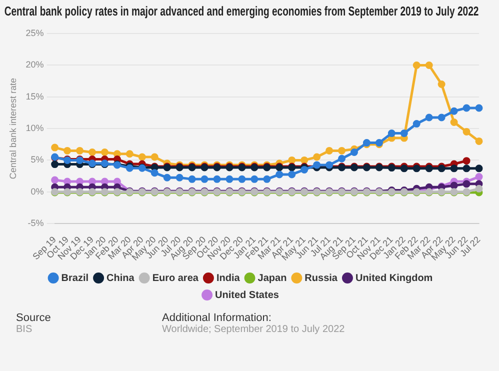 This screenshot has width=499, height=371. I want to click on legend-label: China, so click(120, 278).